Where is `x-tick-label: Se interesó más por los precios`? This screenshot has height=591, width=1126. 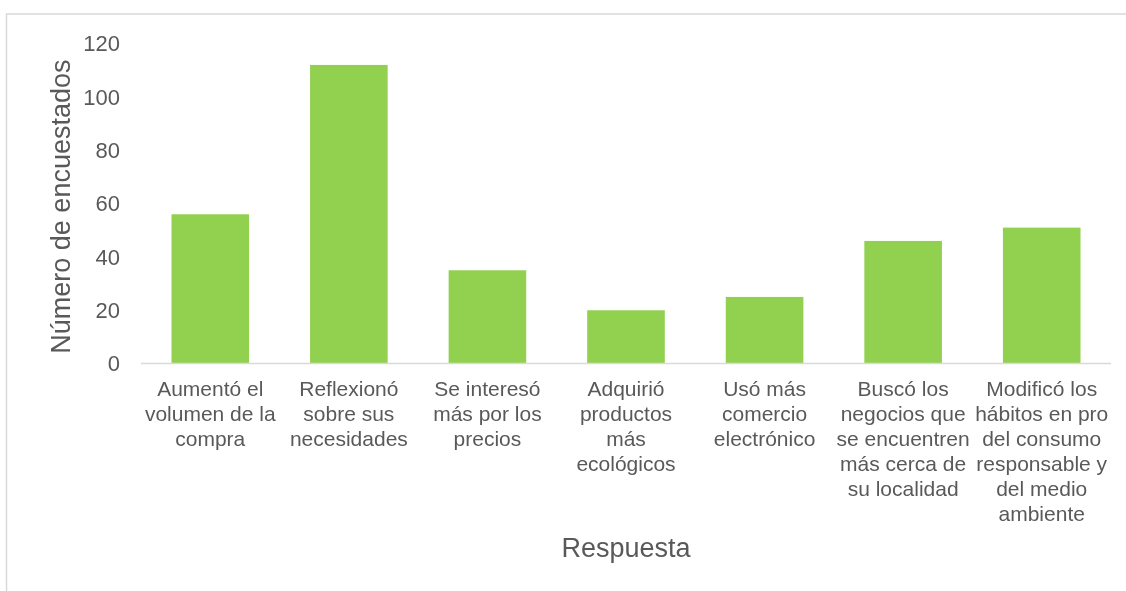 x-tick-label: Se interesó más por los precios is located at coordinates (487, 413).